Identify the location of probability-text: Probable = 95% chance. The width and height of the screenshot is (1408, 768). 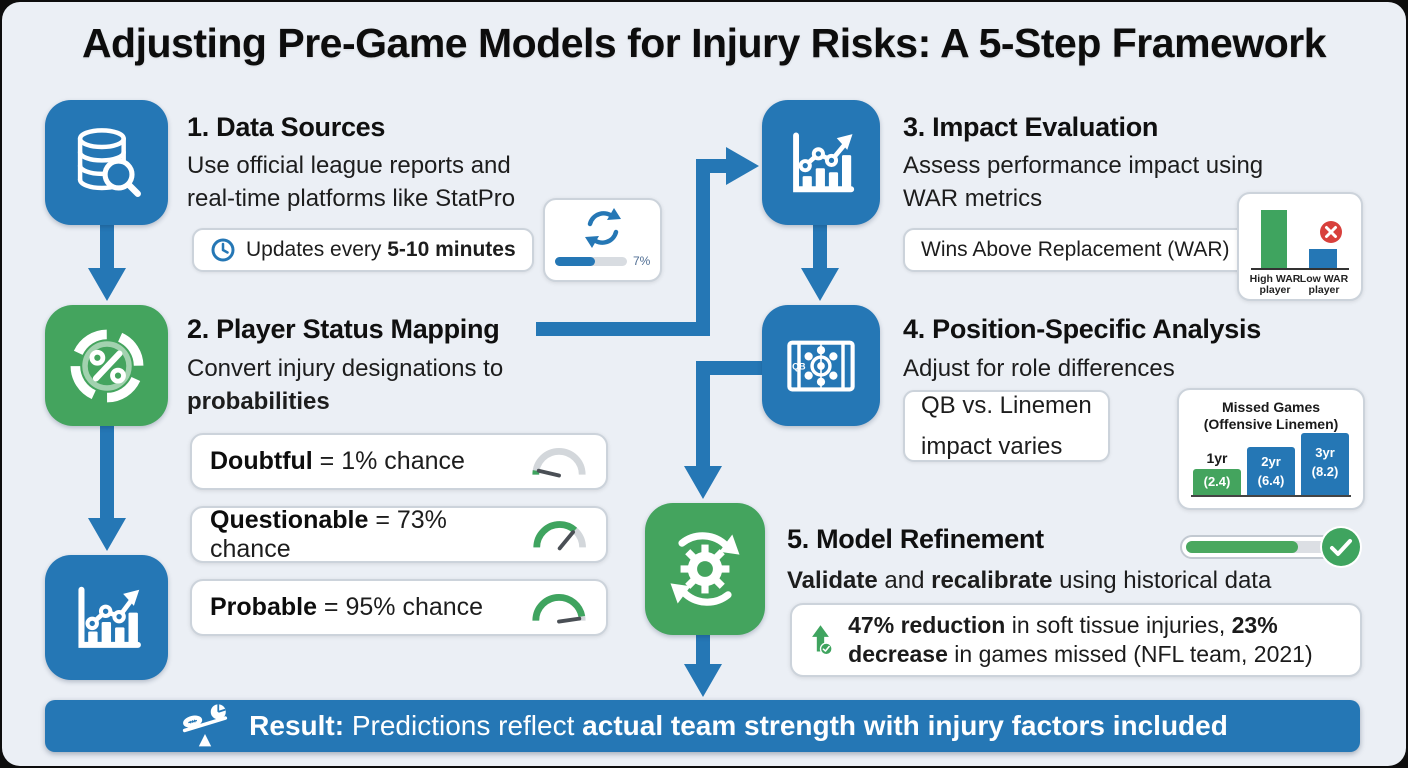
(347, 607).